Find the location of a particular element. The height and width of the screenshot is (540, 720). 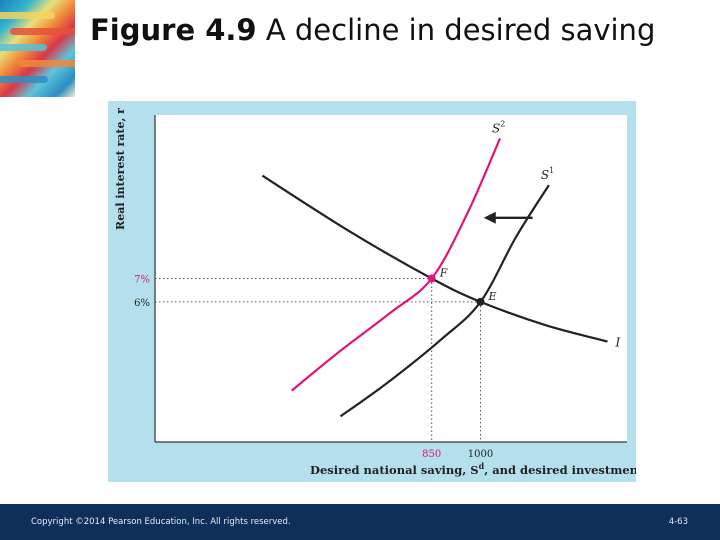

y-tick-label-6: 6% is located at coordinates (142, 303).